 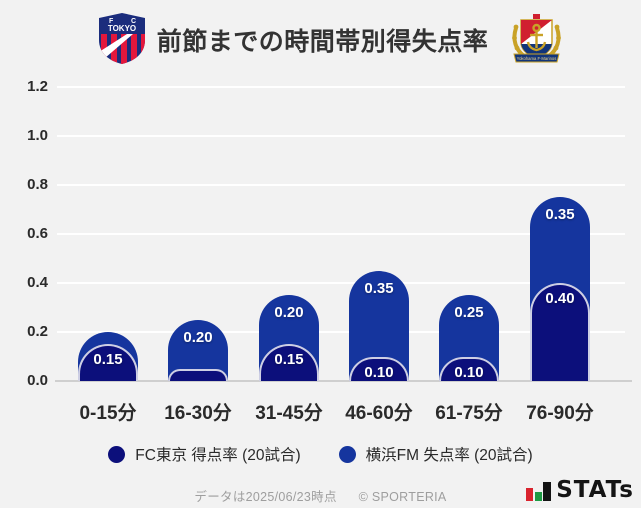 What do you see at coordinates (37, 135) in the screenshot?
I see `y-axis-tick-1.0: 1.0` at bounding box center [37, 135].